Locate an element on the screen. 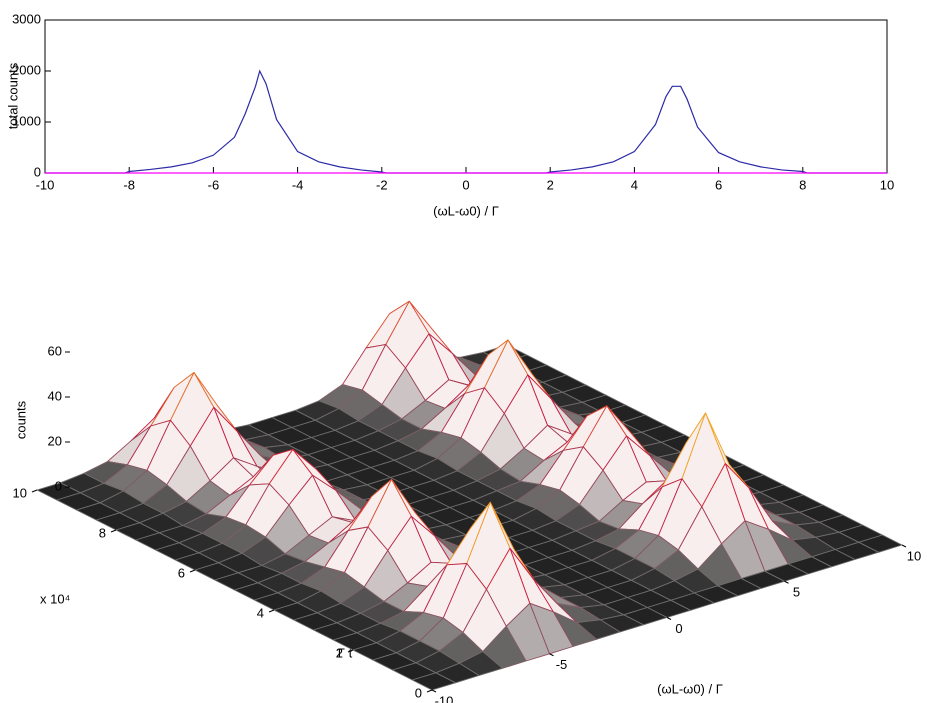 This screenshot has height=703, width=927. y-tick-label: 4 is located at coordinates (260, 612).